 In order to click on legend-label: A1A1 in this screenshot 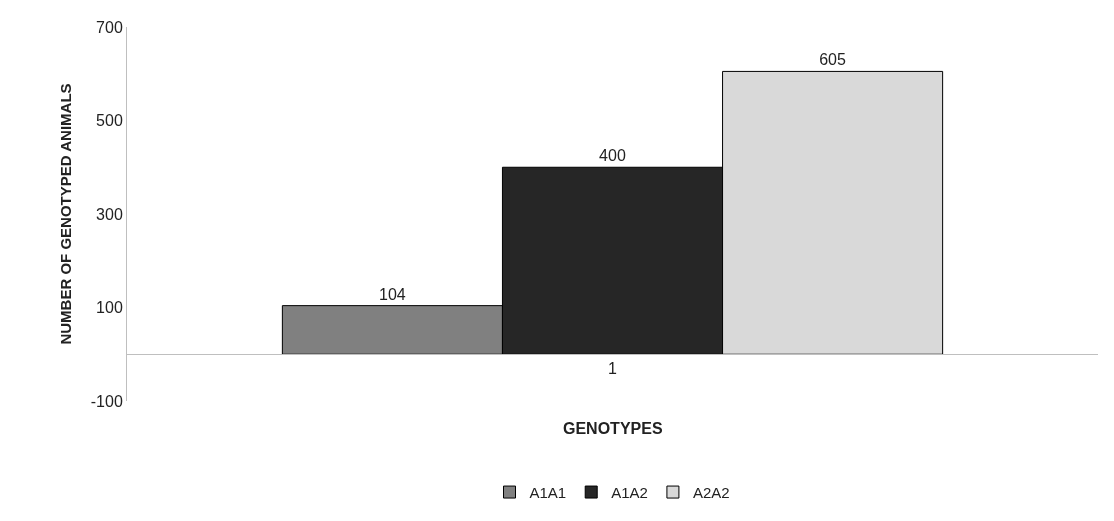, I will do `click(548, 492)`.